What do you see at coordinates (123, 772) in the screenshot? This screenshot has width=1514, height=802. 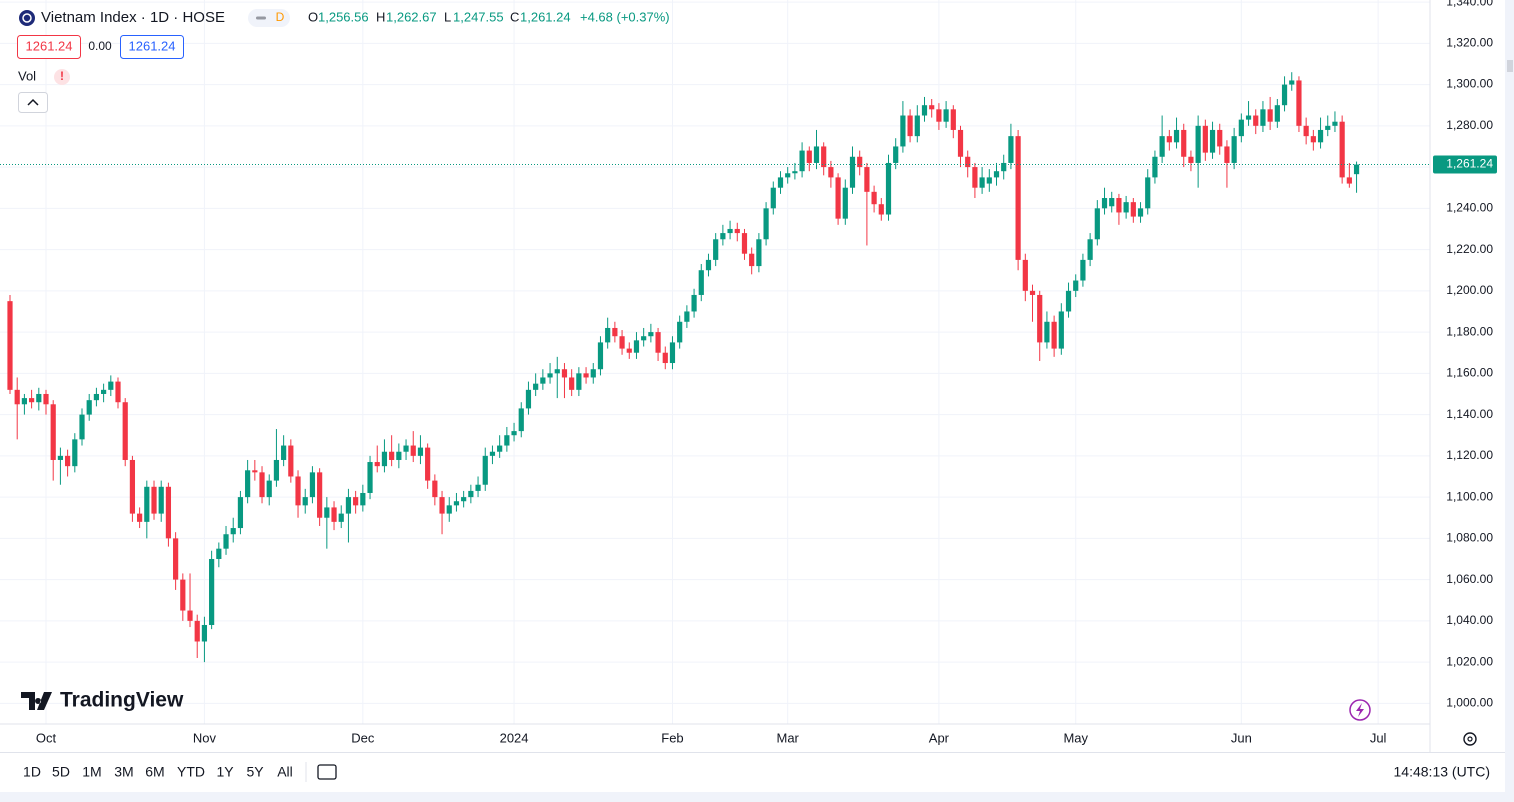 I see `range-button: 3M` at bounding box center [123, 772].